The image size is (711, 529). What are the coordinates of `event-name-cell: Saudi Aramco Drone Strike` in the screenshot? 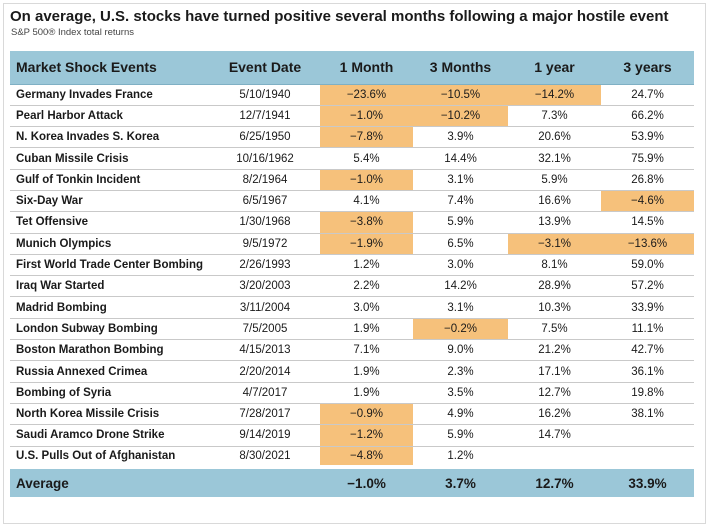 It's located at (110, 435).